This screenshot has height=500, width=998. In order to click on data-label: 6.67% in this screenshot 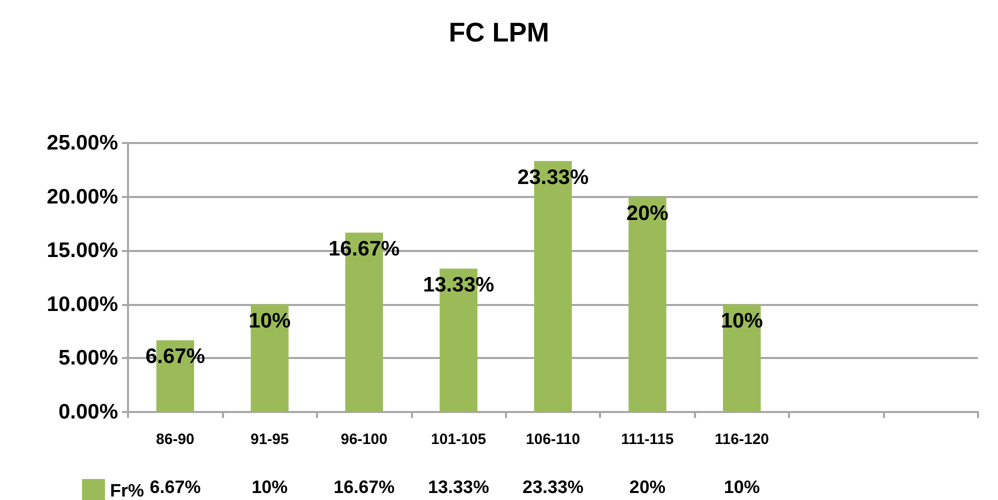, I will do `click(175, 487)`.